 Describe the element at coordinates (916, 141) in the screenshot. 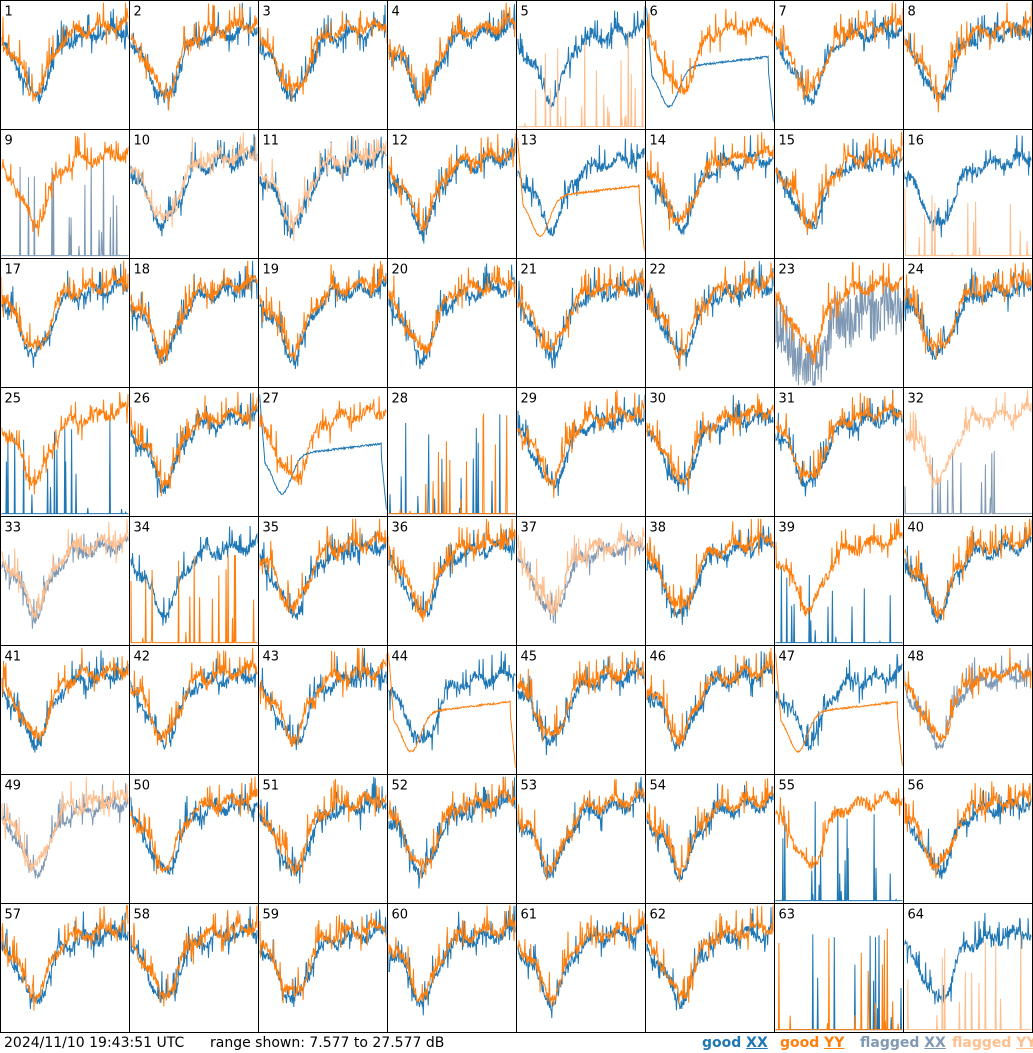

I see `panel-label: 16` at that location.